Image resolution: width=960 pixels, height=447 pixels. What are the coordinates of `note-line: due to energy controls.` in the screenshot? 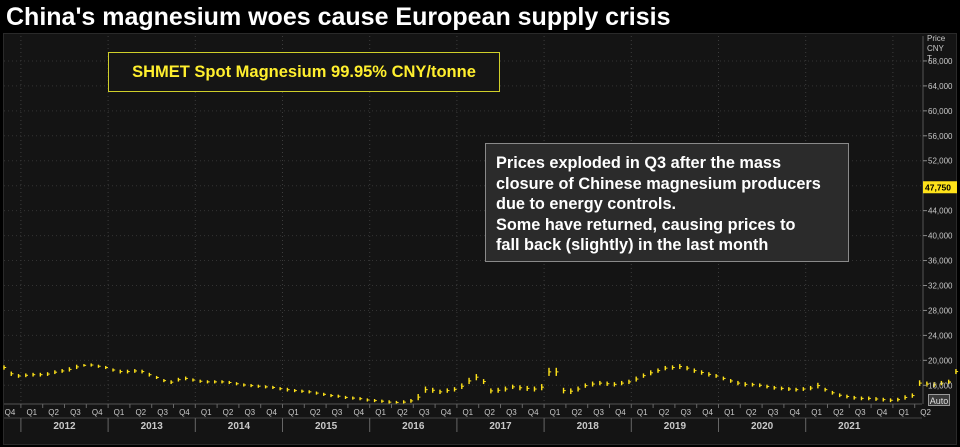 It's located at (586, 204).